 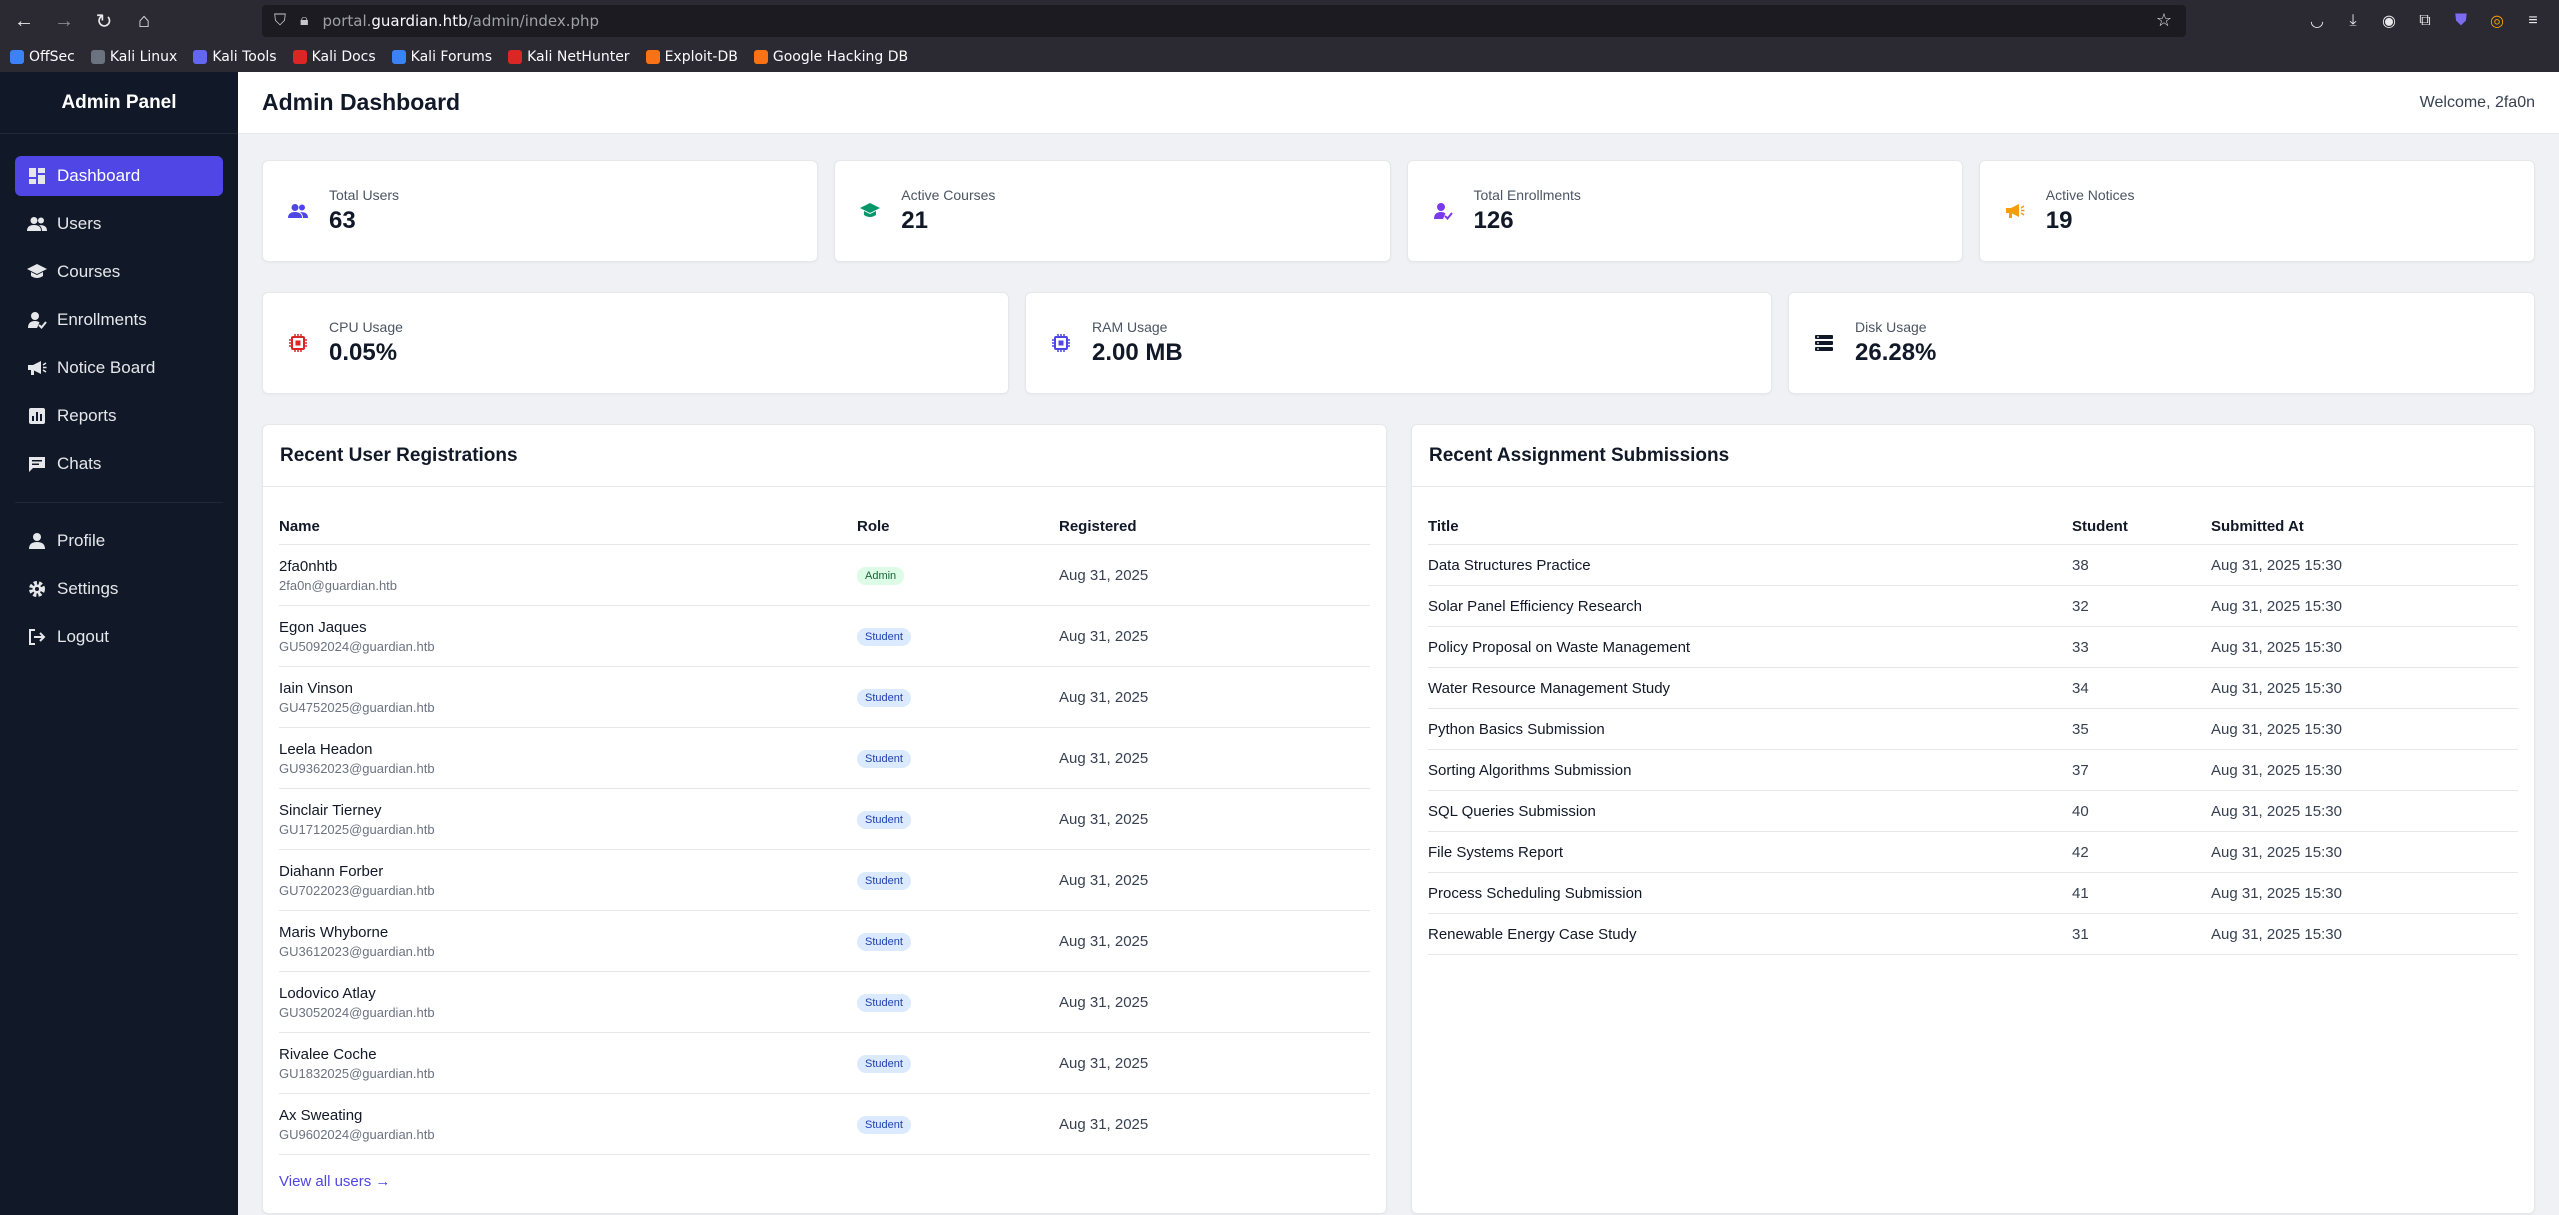 What do you see at coordinates (37, 320) in the screenshot?
I see `user-check-icon` at bounding box center [37, 320].